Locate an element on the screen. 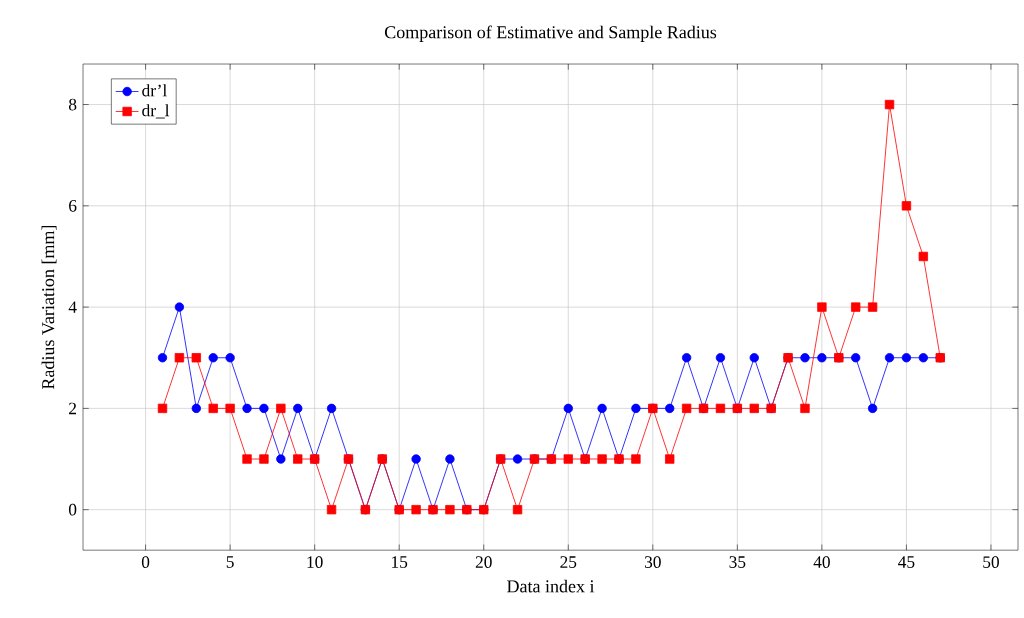  x-tick-label: 0 is located at coordinates (145, 562).